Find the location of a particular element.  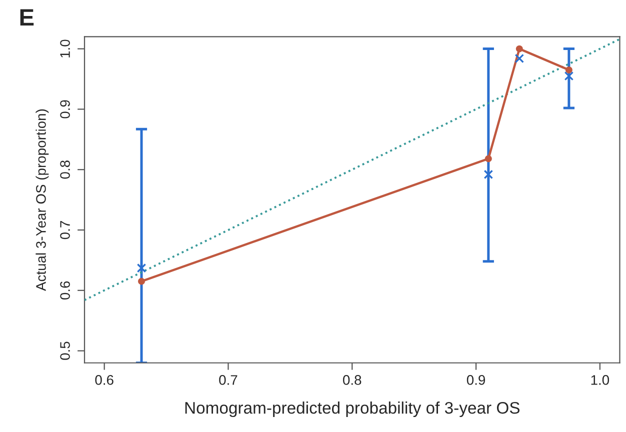

y-axis-title: Actual 3-Year OS (proportion) is located at coordinates (42, 200).